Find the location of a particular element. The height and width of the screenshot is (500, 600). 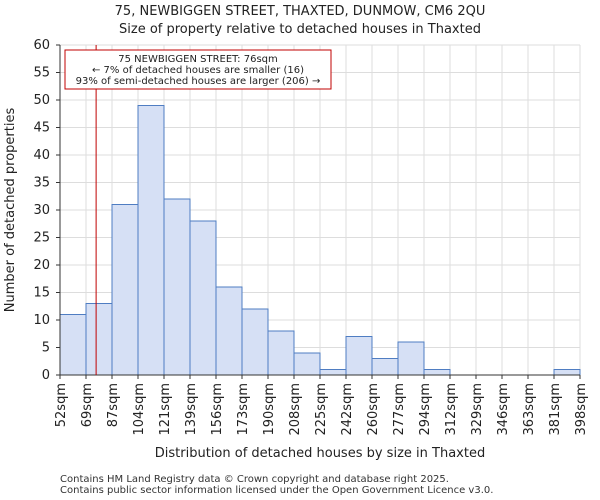

x-tick-label: 294sqm is located at coordinates (425, 409).